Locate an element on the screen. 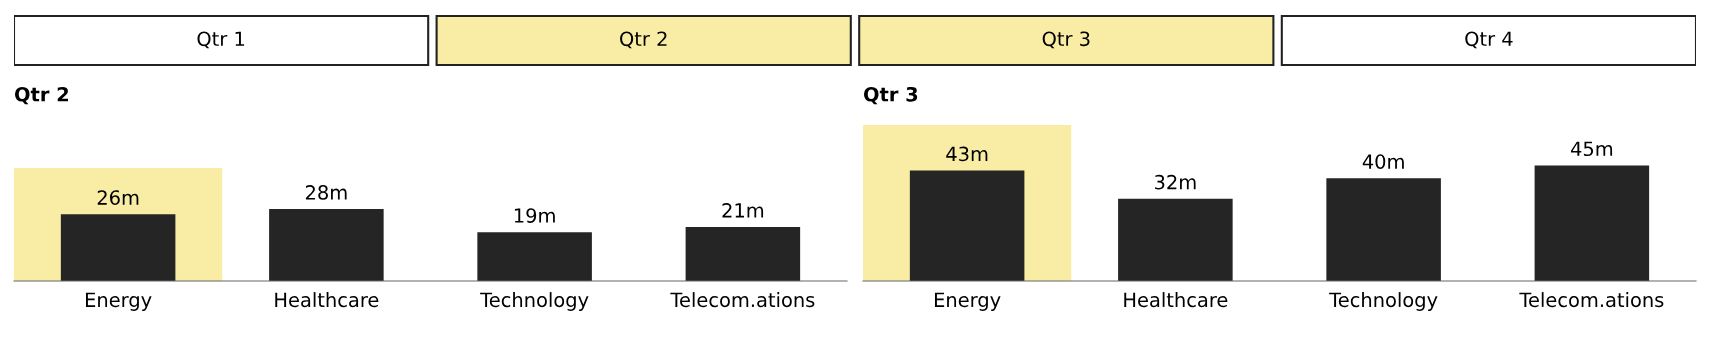  data-label: 26m is located at coordinates (118, 197).